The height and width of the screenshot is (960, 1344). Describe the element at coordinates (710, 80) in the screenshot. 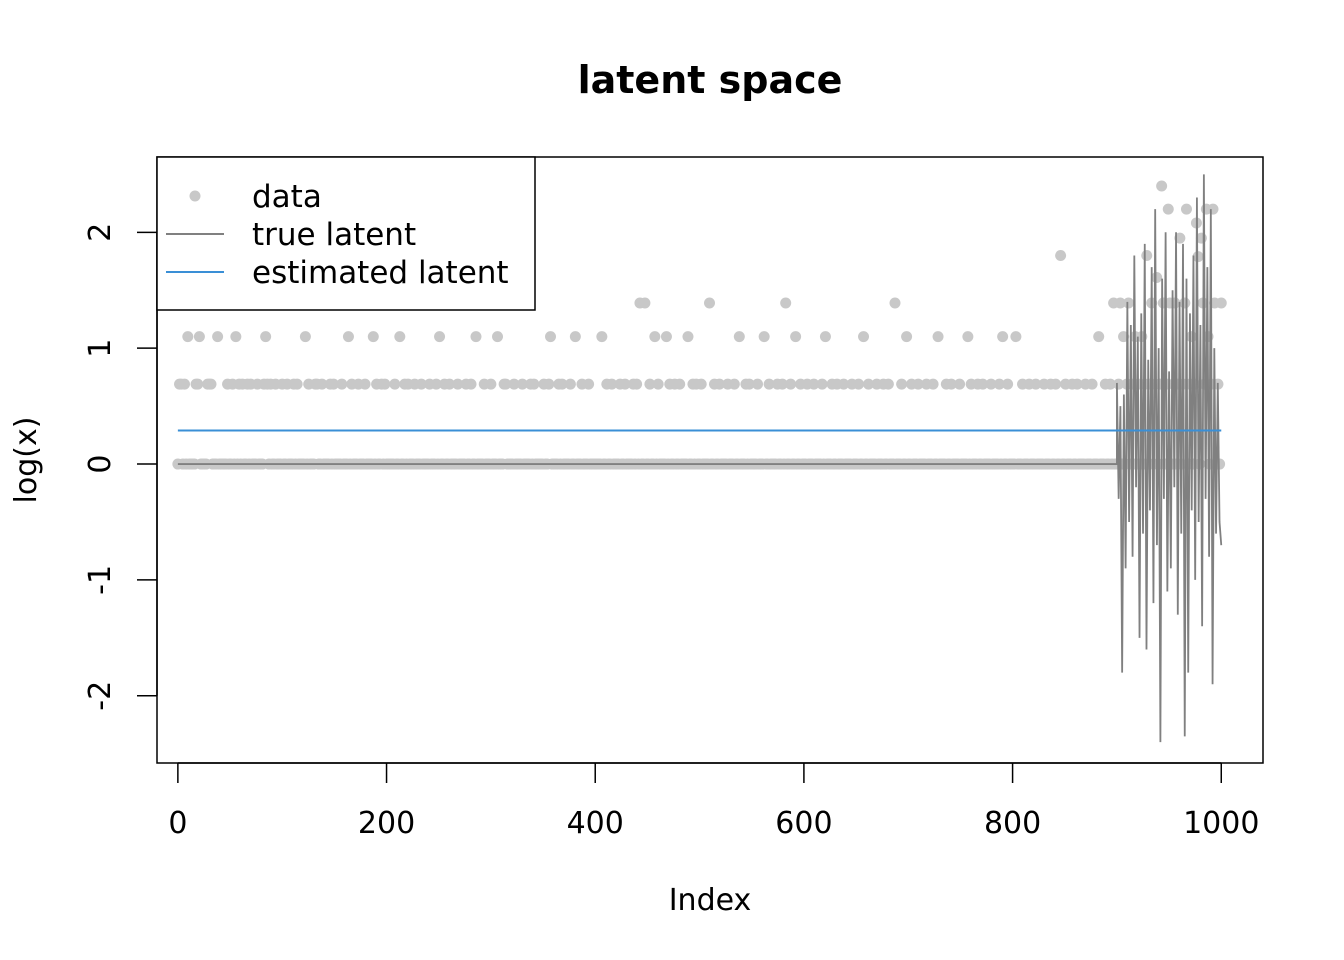

I see `chart-title: latent space` at that location.